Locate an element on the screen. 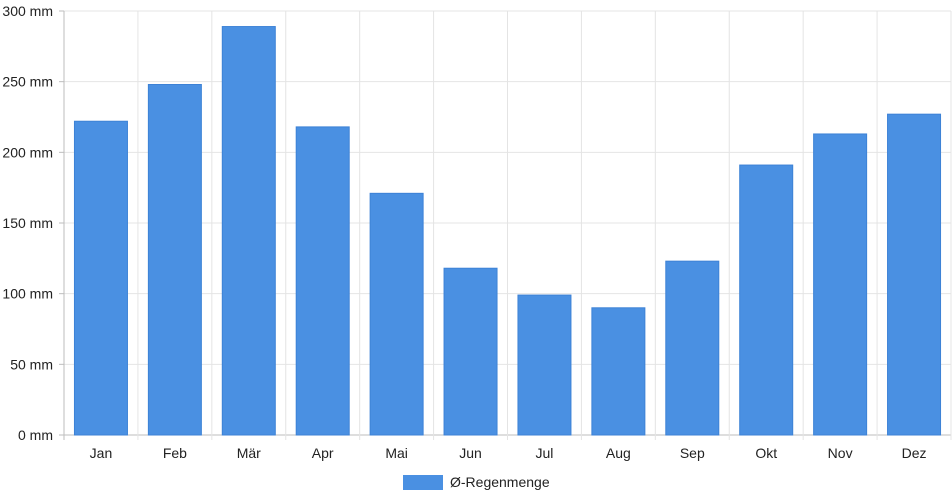  bar-jun is located at coordinates (470, 351).